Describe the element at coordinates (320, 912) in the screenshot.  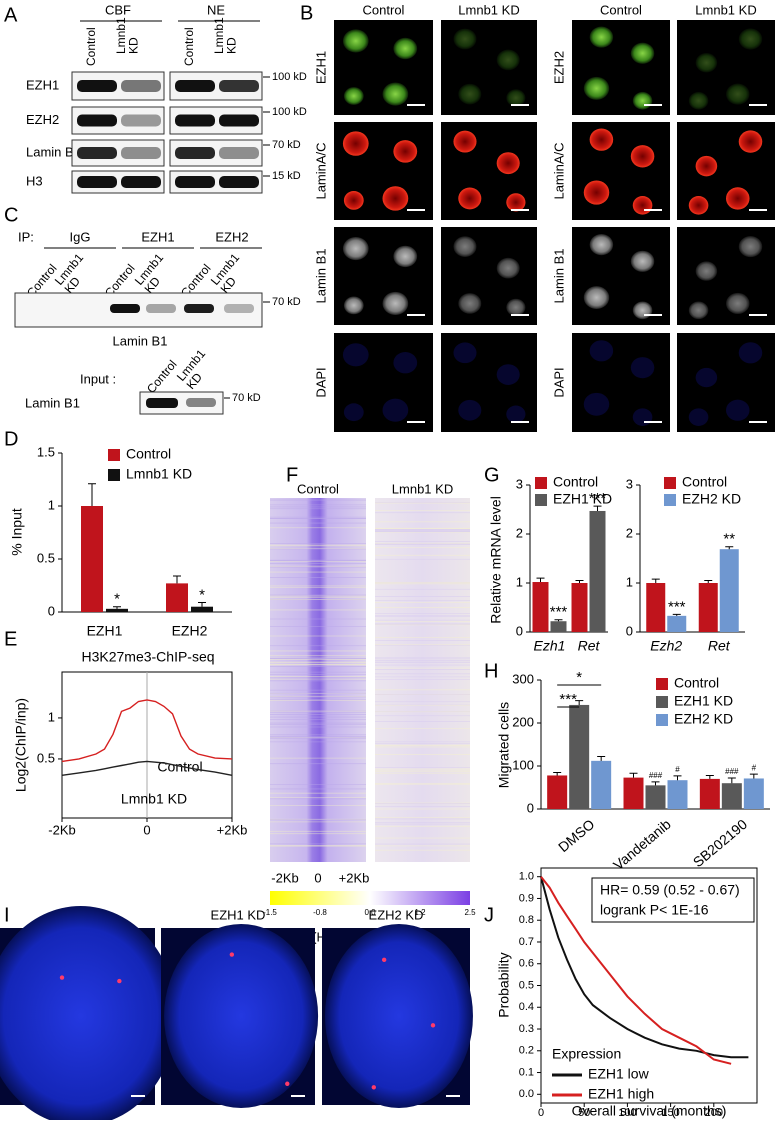
I see `colorbar-tick-label: -0.8` at that location.